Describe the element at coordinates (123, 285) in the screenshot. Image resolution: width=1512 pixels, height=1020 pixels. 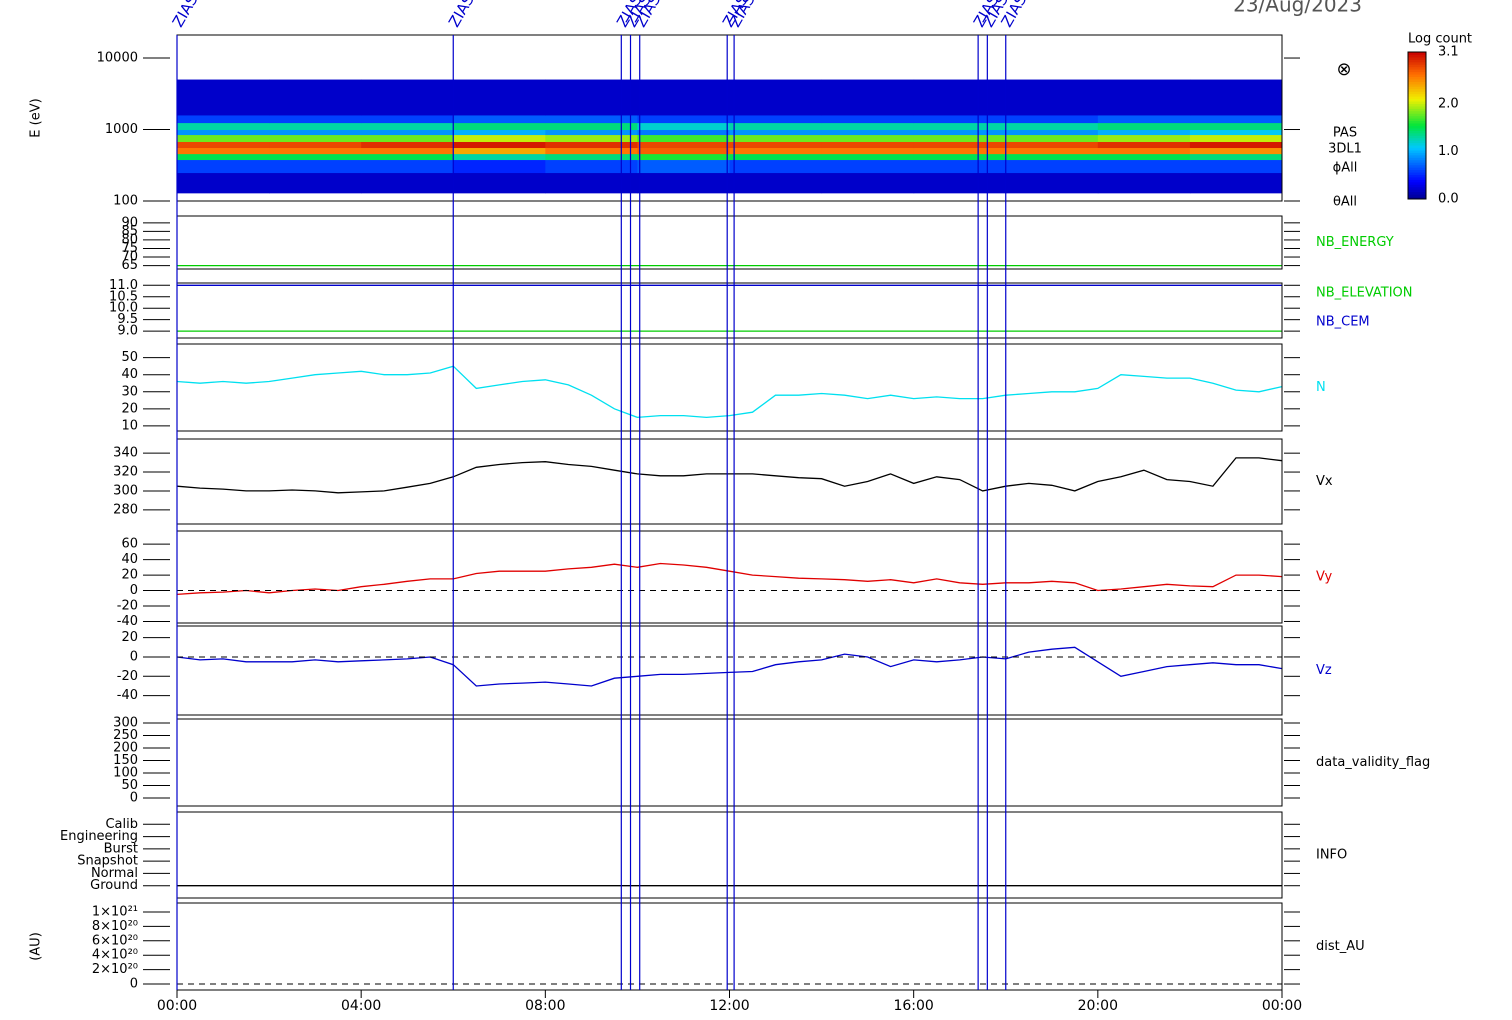
I see `y-tick-label: 11.0` at that location.